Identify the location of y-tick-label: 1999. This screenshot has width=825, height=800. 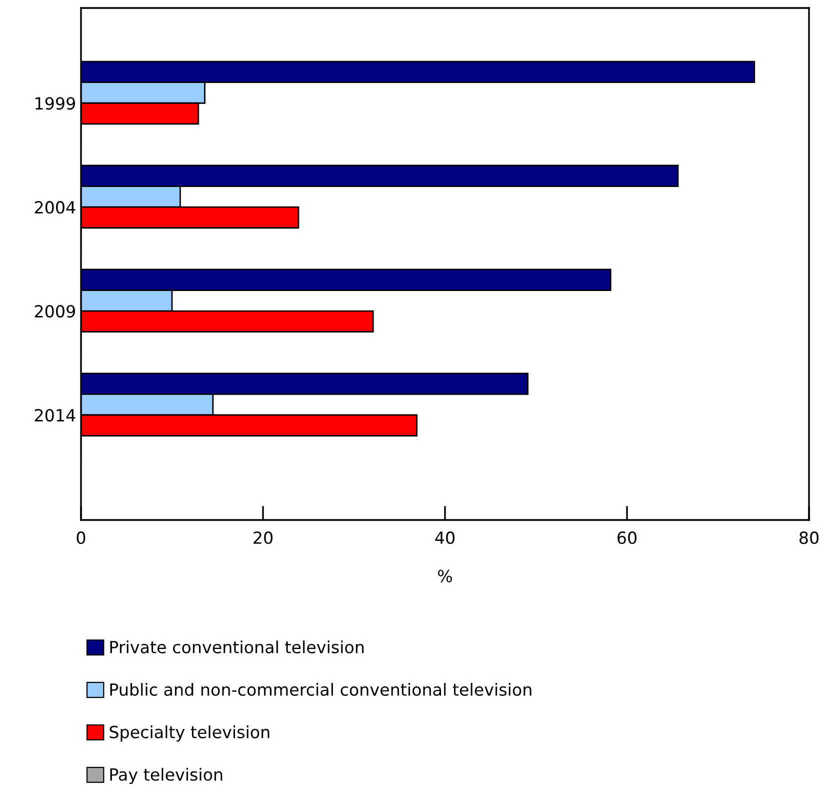
(55, 103).